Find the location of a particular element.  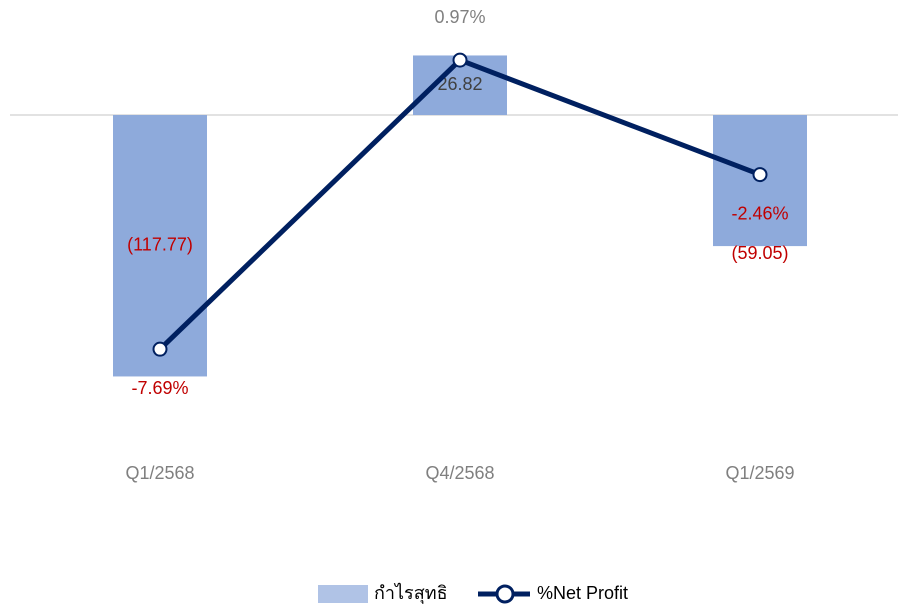

bar-value-label: 26.82 is located at coordinates (459, 84).